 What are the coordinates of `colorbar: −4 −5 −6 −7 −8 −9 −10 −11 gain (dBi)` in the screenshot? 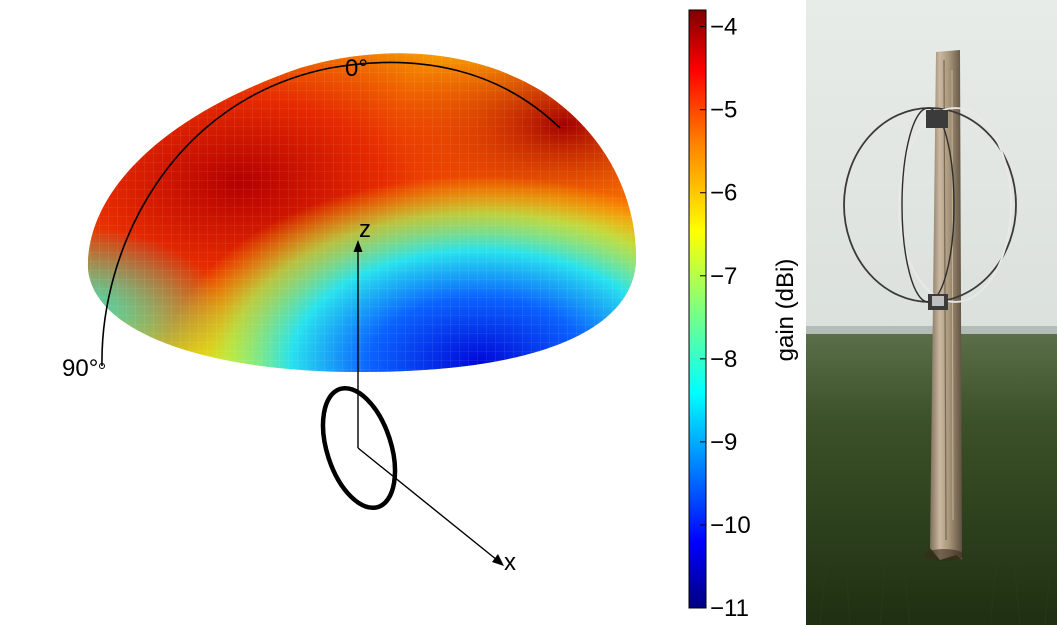 It's located at (743, 315).